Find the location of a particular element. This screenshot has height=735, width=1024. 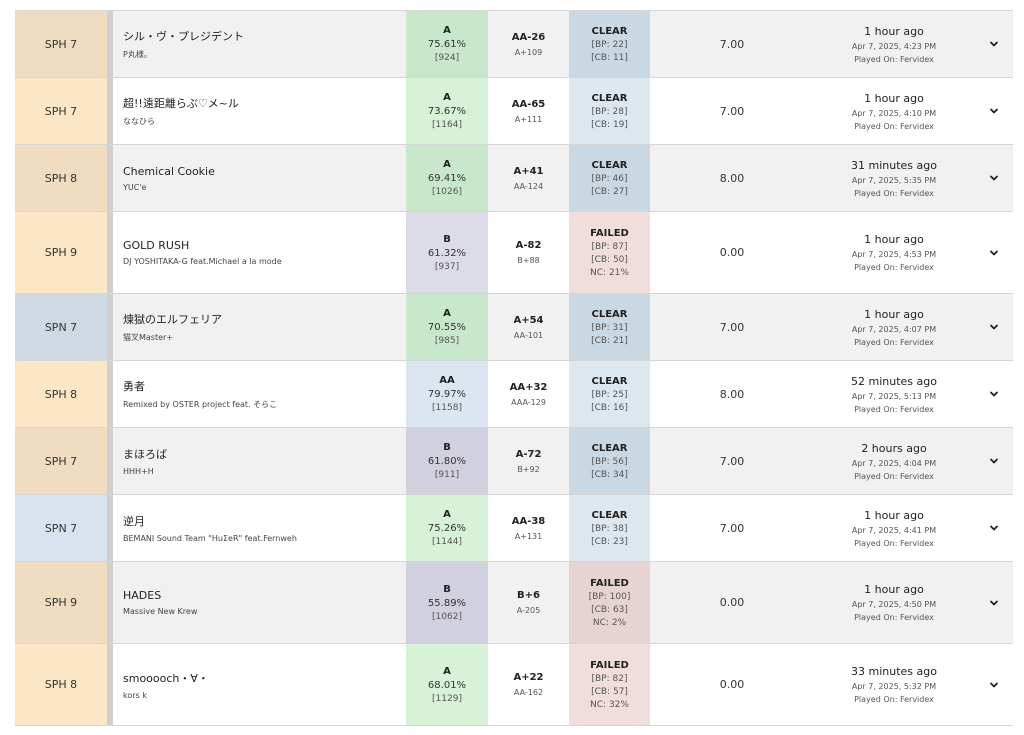

song-title: 勇者 is located at coordinates (134, 386).